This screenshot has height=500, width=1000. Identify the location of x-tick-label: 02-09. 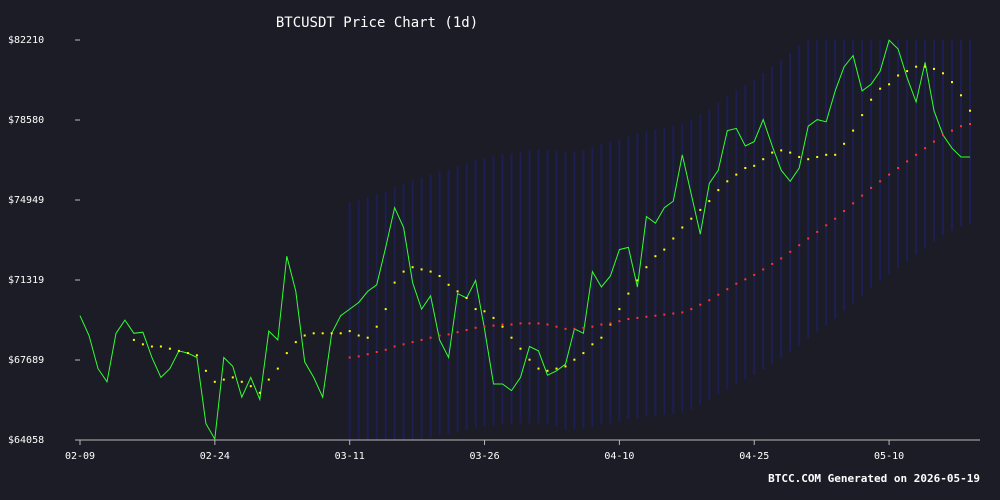
(80, 456).